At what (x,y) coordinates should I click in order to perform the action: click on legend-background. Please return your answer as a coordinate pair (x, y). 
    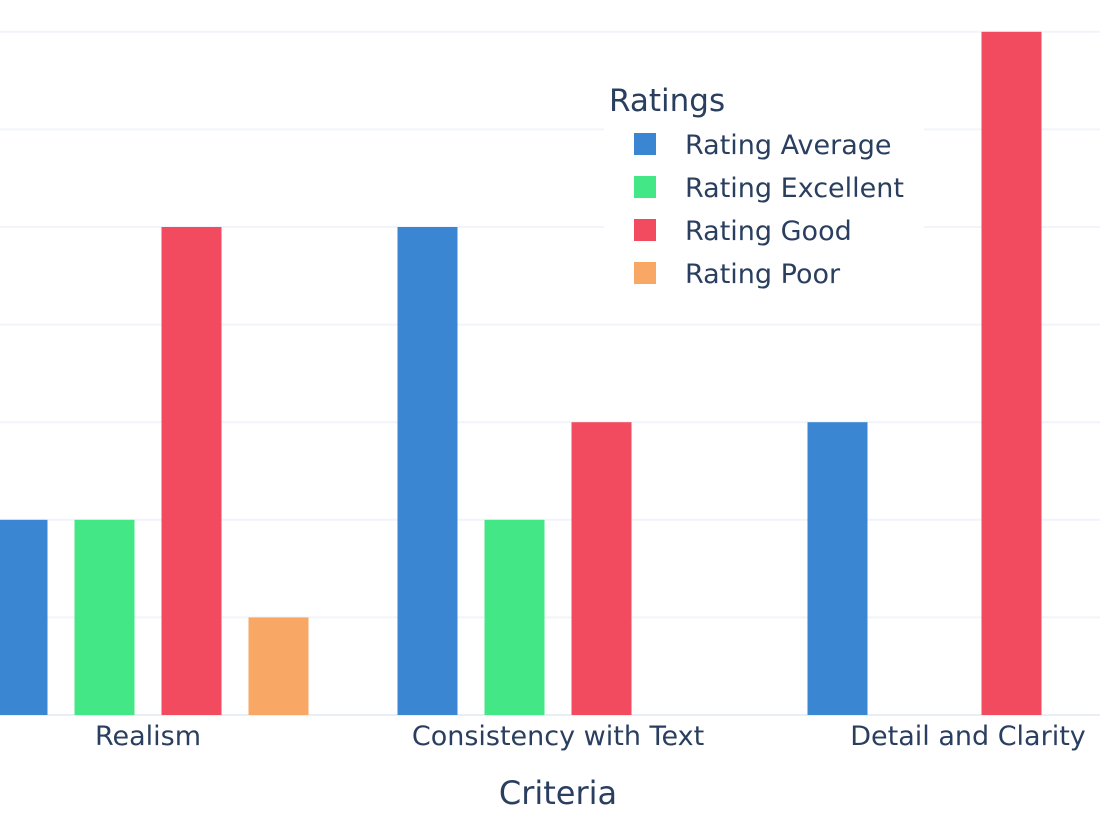
    Looking at the image, I should click on (764, 188).